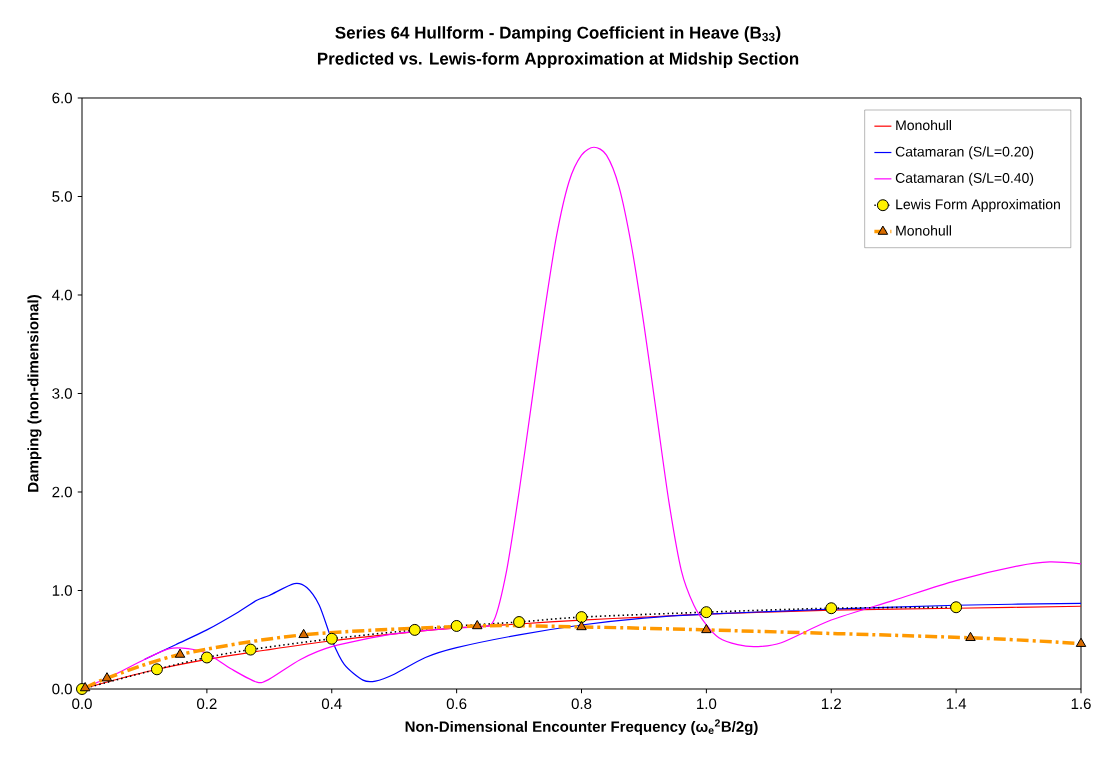 The height and width of the screenshot is (765, 1116). Describe the element at coordinates (62, 295) in the screenshot. I see `y-tick-label: 4.0` at that location.